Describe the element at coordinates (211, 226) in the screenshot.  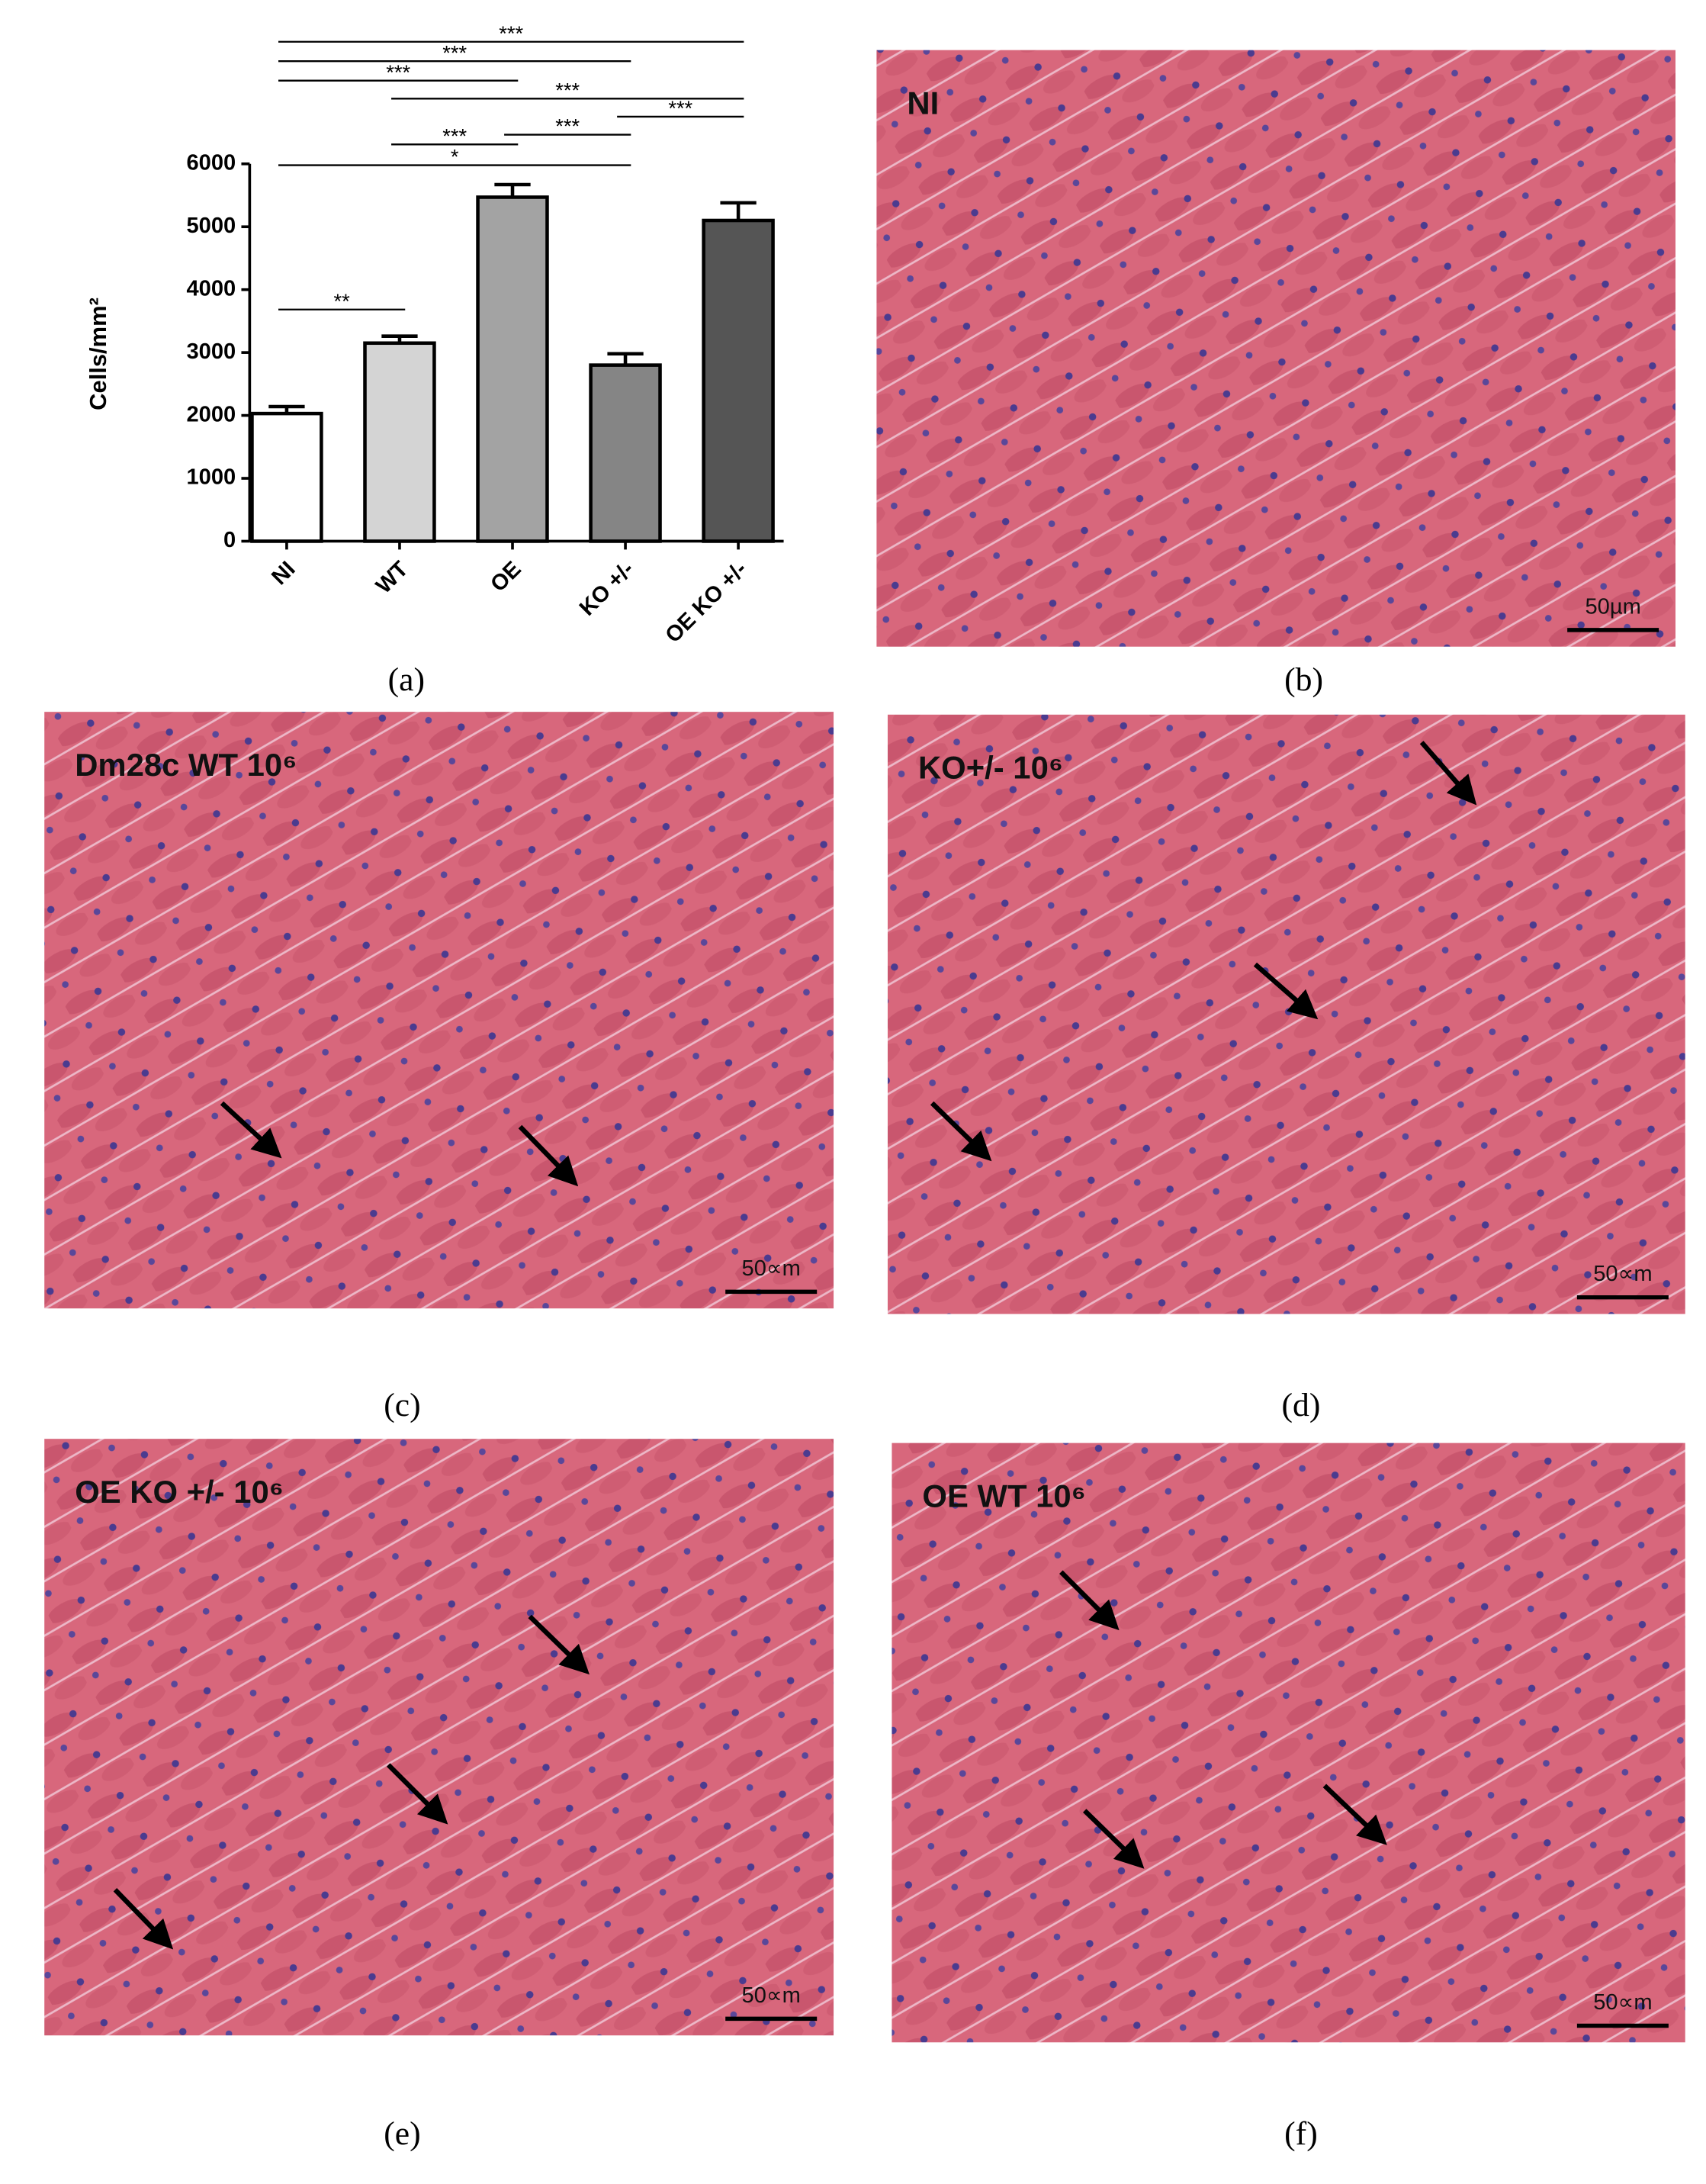
I see `y-tick-label: 5000` at that location.